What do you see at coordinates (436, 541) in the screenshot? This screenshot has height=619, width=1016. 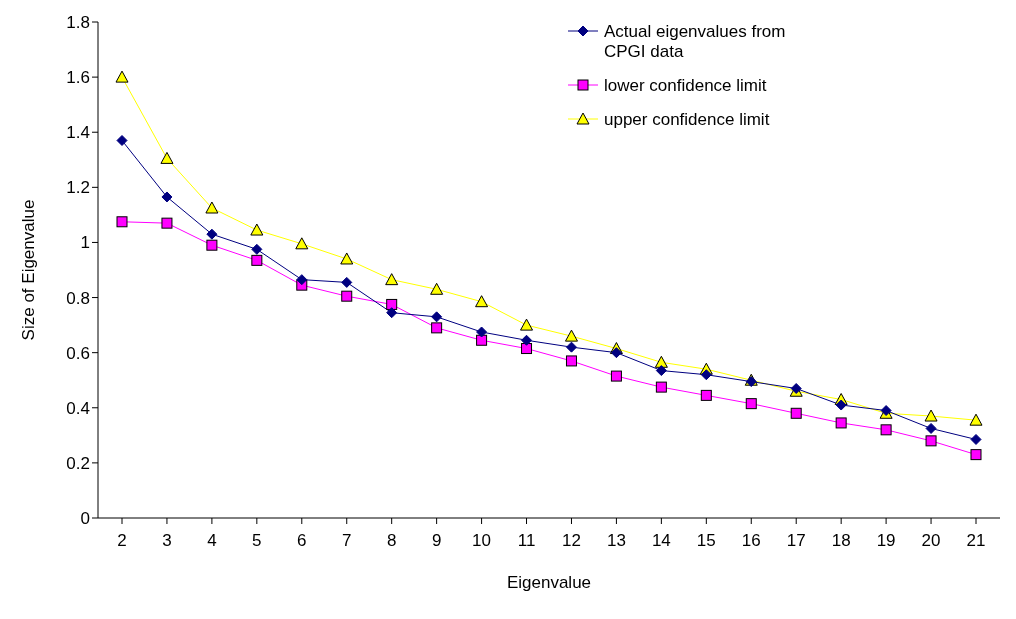 I see `x-tick-label: 9` at bounding box center [436, 541].